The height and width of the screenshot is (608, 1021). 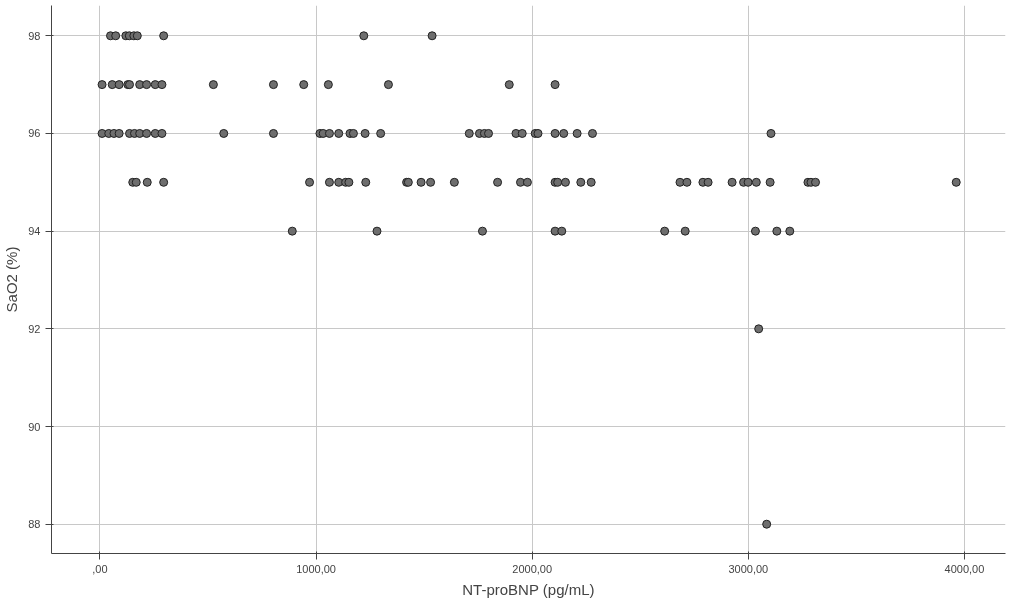 I want to click on y-tick-label: 90, so click(x=34, y=426).